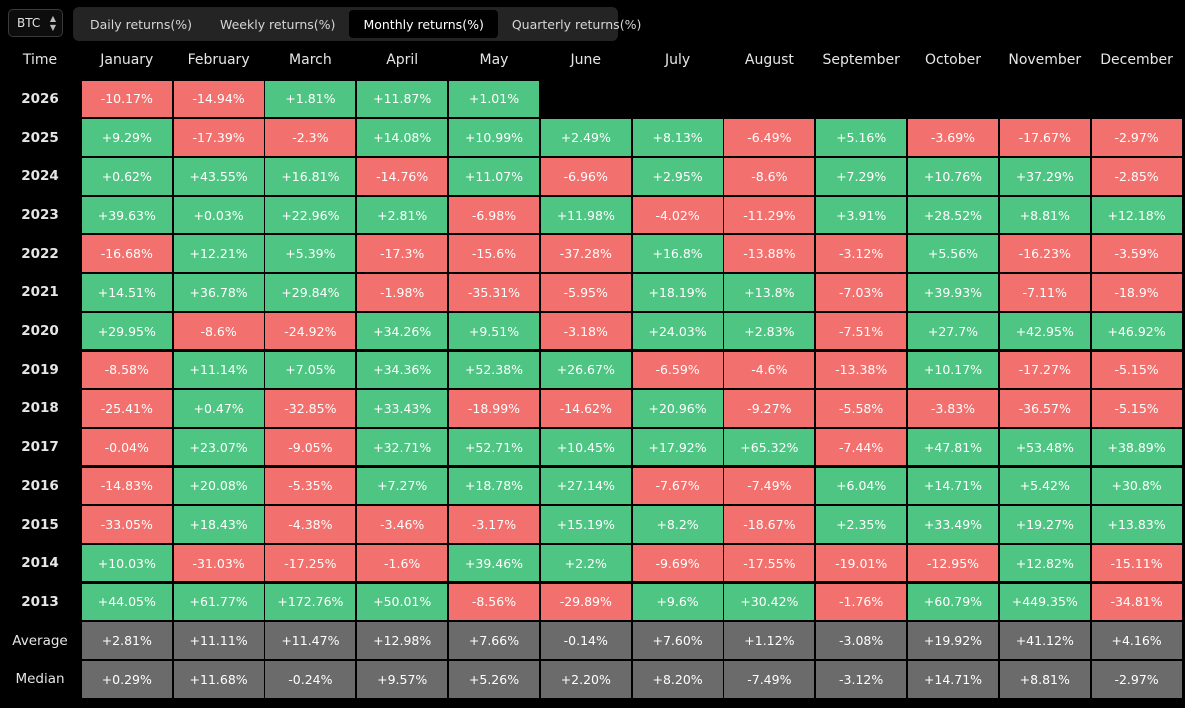  What do you see at coordinates (585, 253) in the screenshot?
I see `return-cell-2022-june: -37.28%` at bounding box center [585, 253].